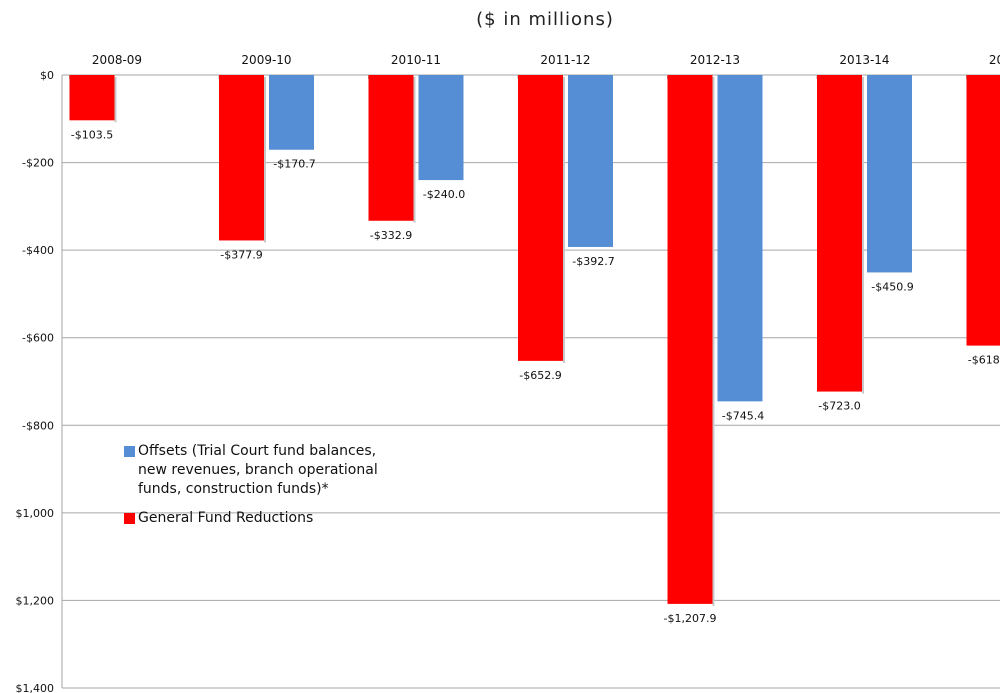 This screenshot has height=693, width=1000. Describe the element at coordinates (864, 60) in the screenshot. I see `x-tick-label: 2013-14` at that location.